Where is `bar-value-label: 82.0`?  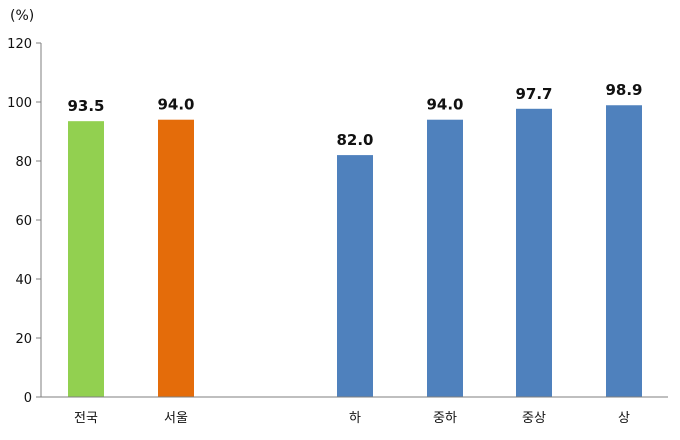
bar-value-label: 82.0 is located at coordinates (354, 140).